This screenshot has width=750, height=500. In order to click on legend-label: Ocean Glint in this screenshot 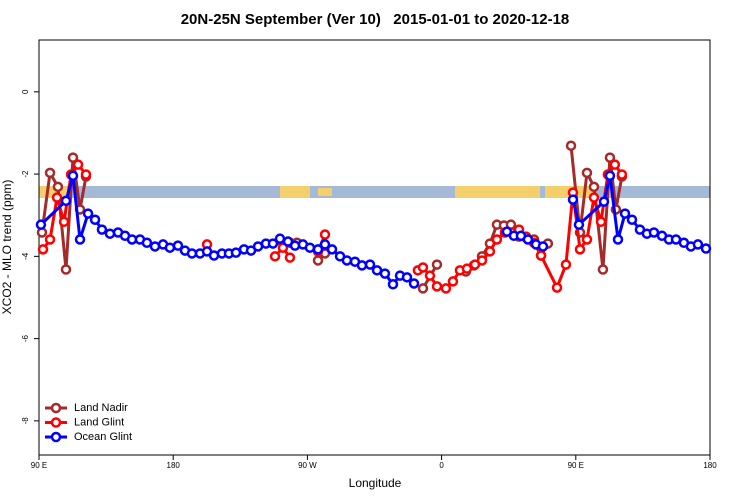, I will do `click(103, 437)`.